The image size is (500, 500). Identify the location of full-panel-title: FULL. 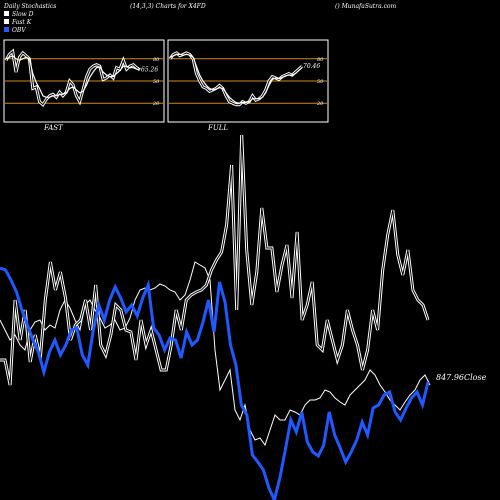
(217, 128).